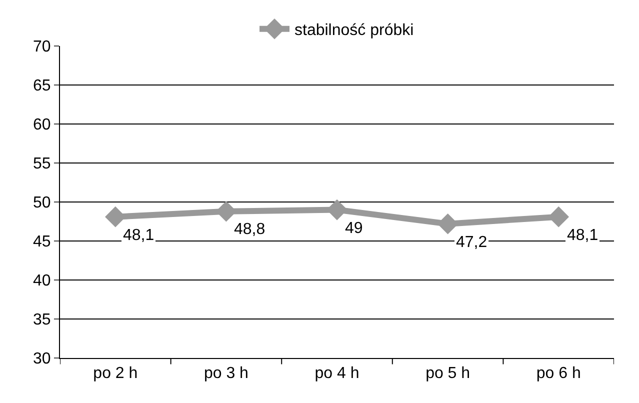 The width and height of the screenshot is (639, 403). I want to click on data-label: 48,8, so click(250, 229).